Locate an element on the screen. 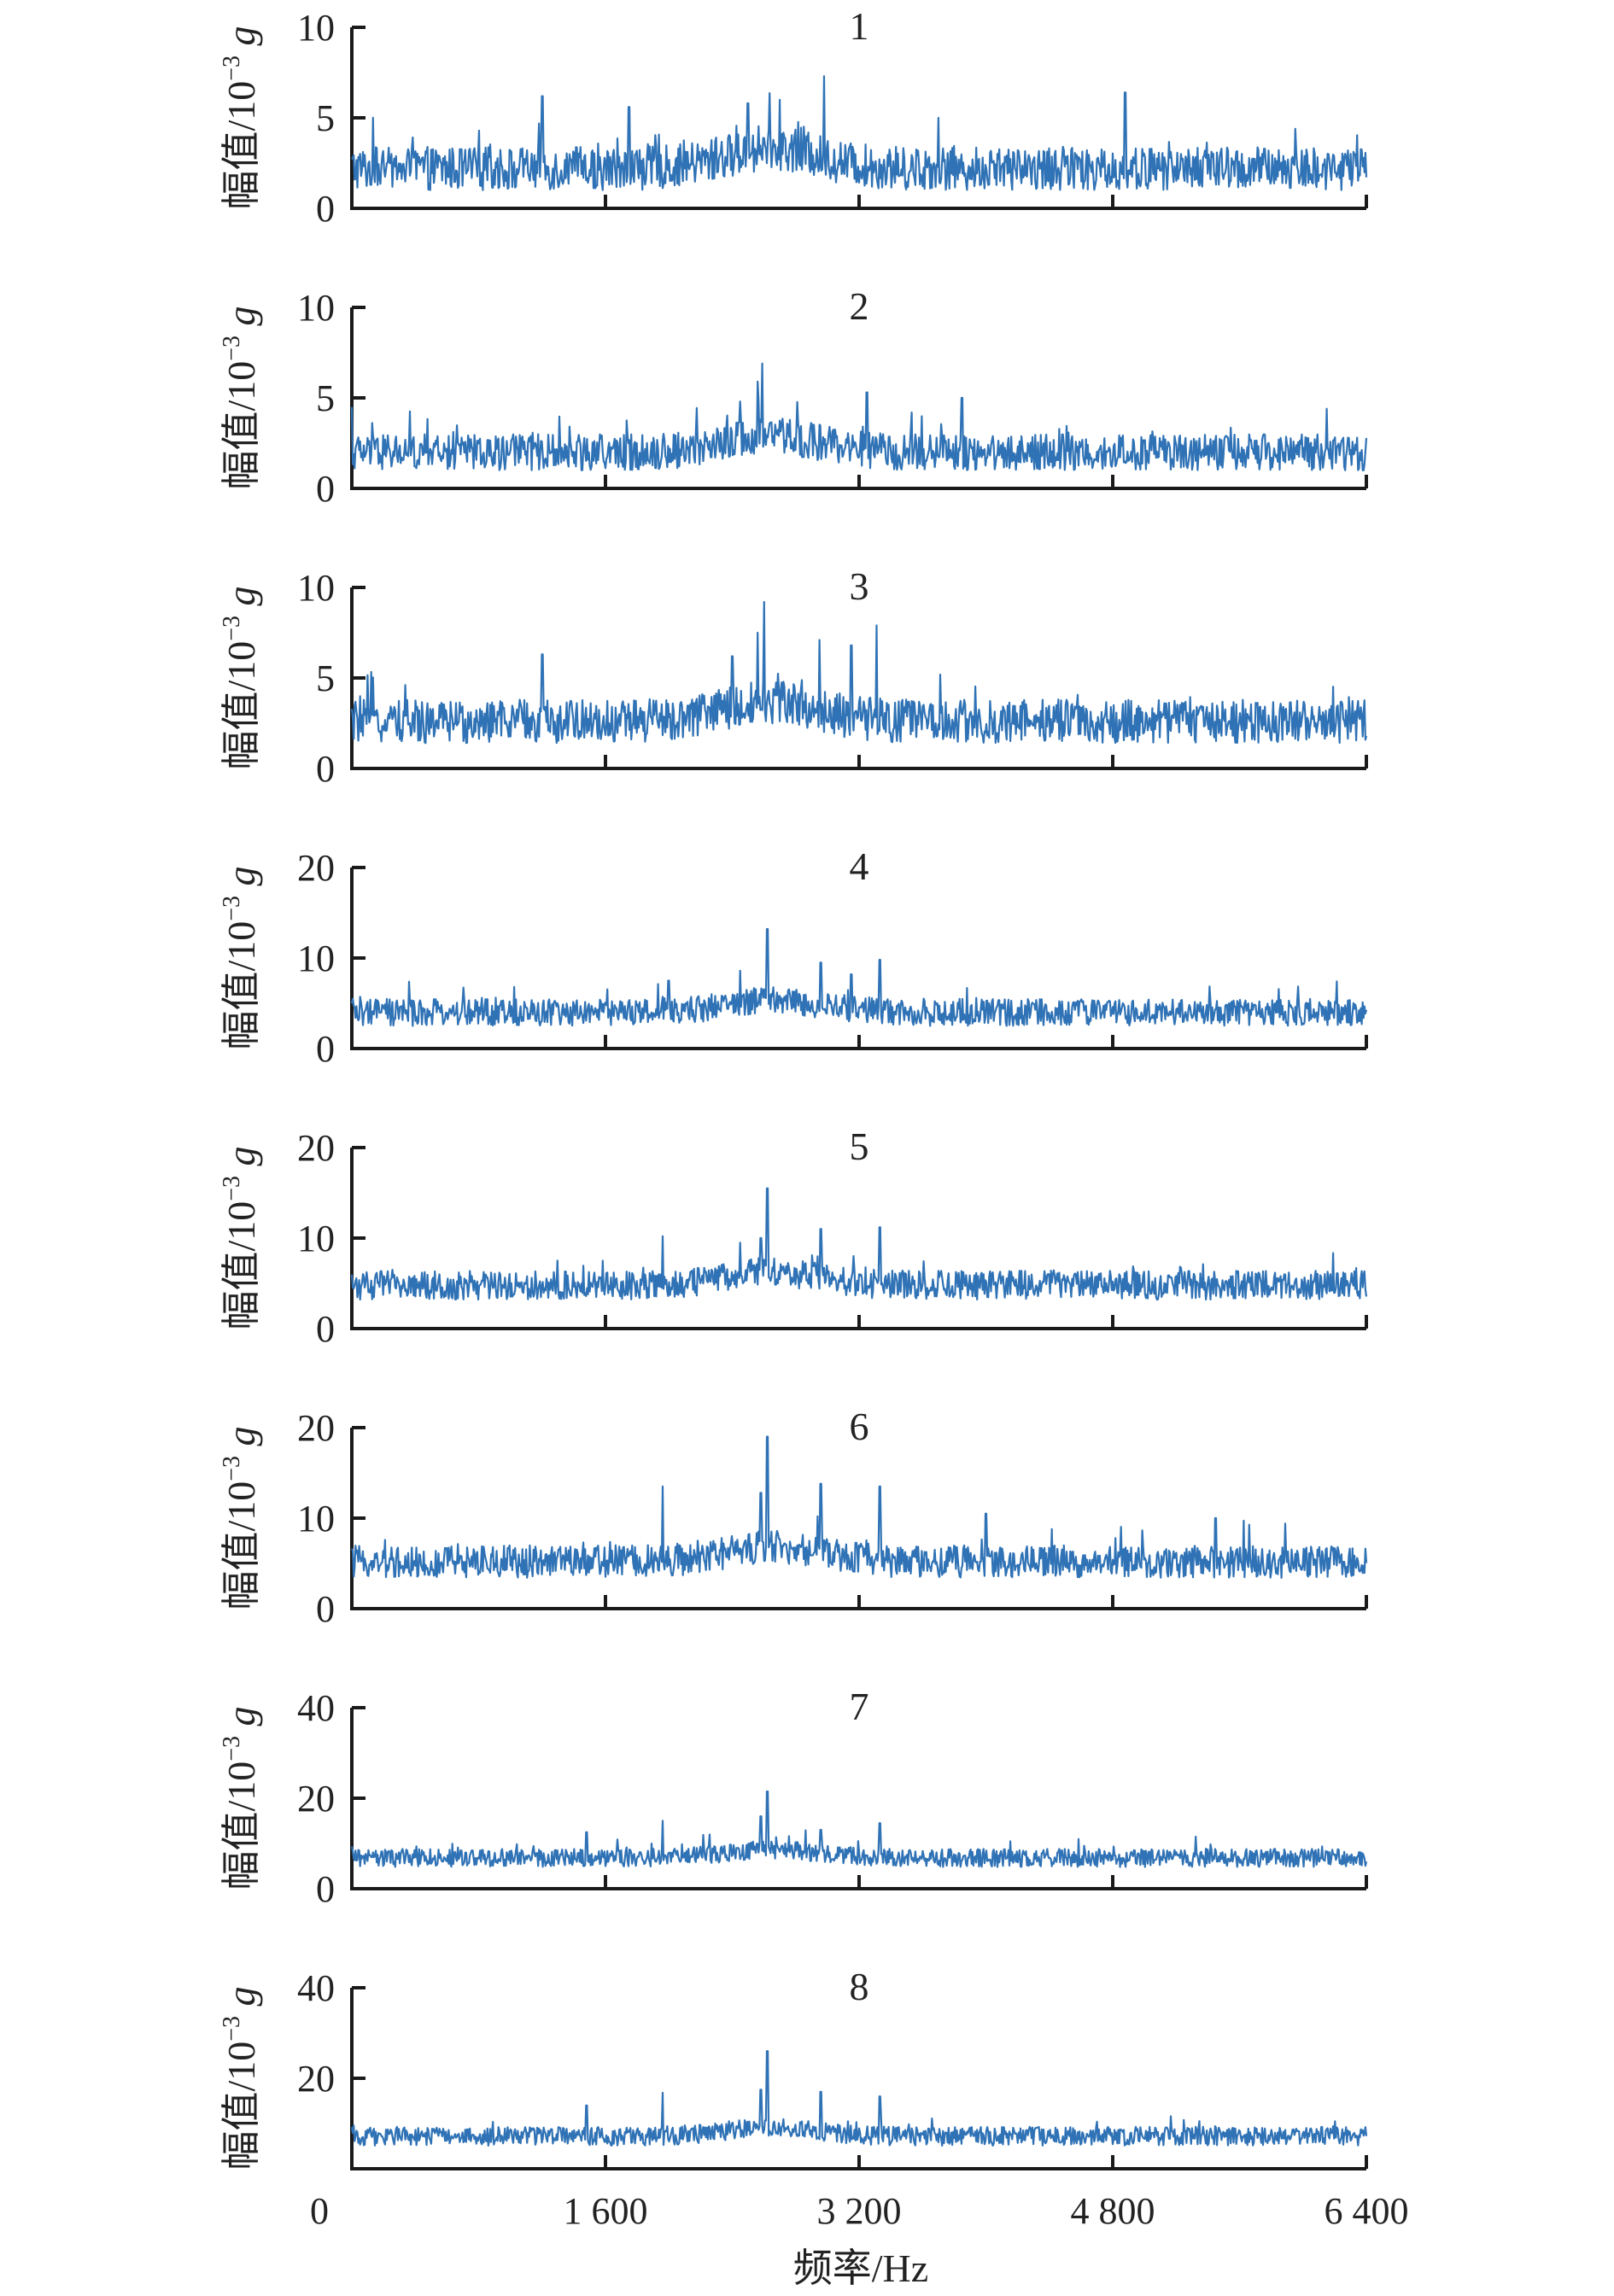 The height and width of the screenshot is (2296, 1614). panel-label: 3 is located at coordinates (860, 586).